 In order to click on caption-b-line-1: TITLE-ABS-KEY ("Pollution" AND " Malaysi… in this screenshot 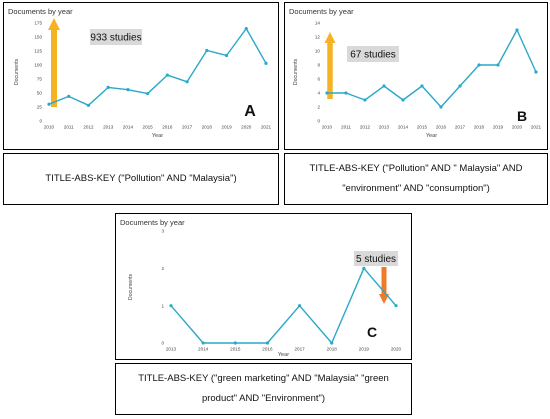, I will do `click(416, 168)`.